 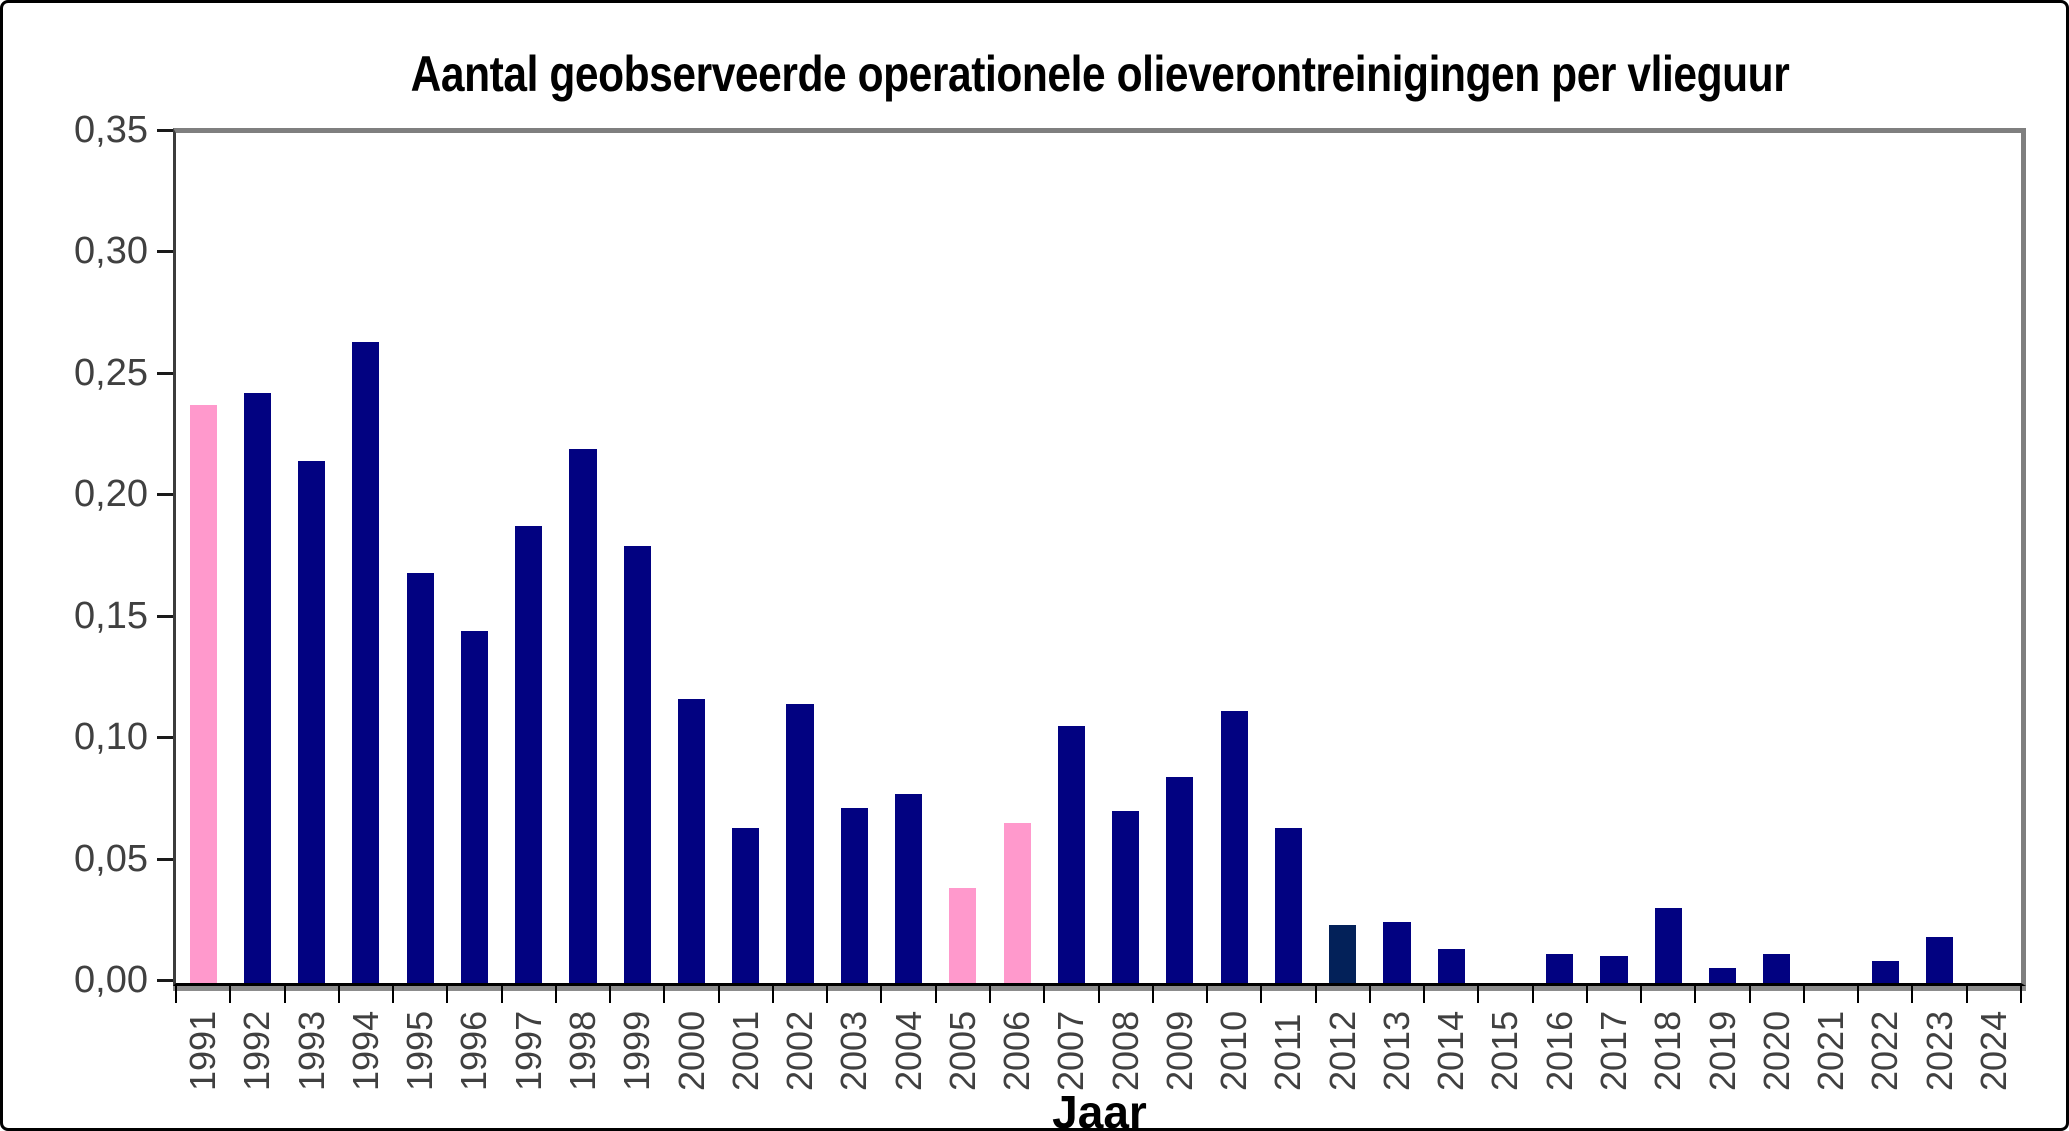 I want to click on bar-slot-2020, so click(x=1777, y=558).